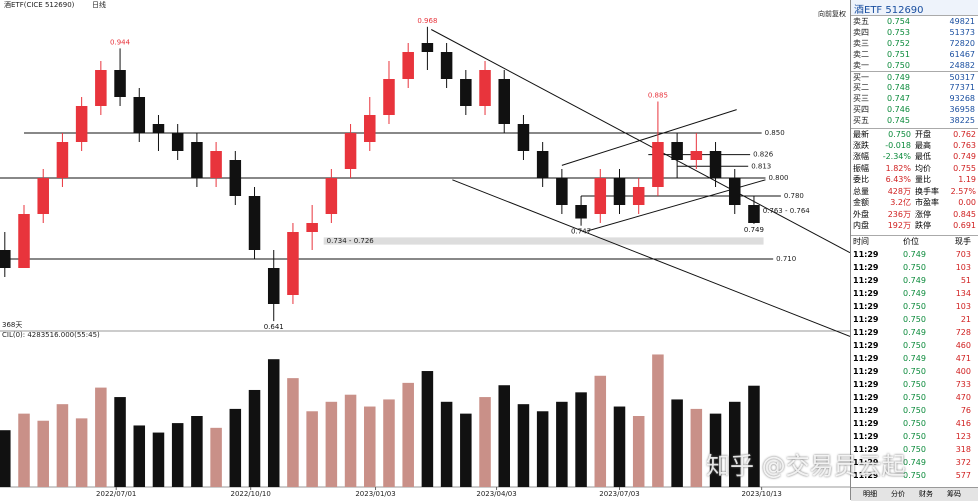 This screenshot has height=501, width=978. What do you see at coordinates (832, 13) in the screenshot?
I see `adjust-mode: 向前复权` at bounding box center [832, 13].